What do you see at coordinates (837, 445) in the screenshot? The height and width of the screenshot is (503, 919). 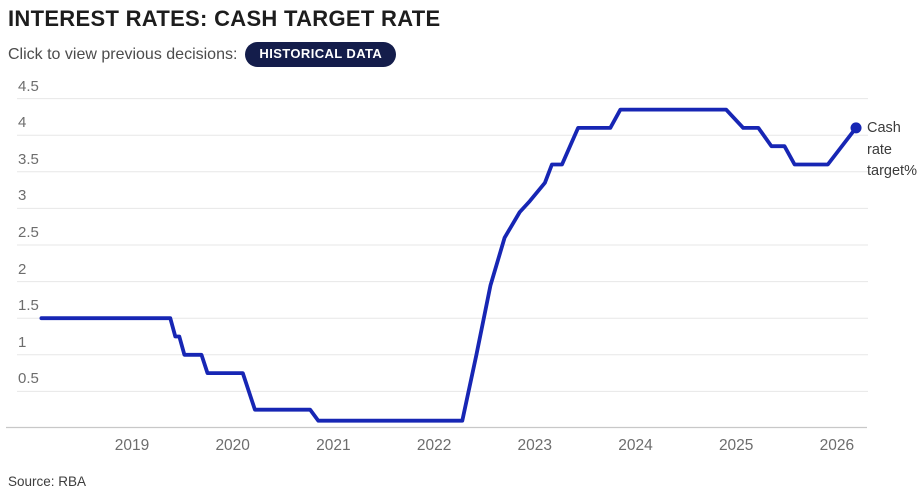 I see `x-tick-label: 2026` at bounding box center [837, 445].